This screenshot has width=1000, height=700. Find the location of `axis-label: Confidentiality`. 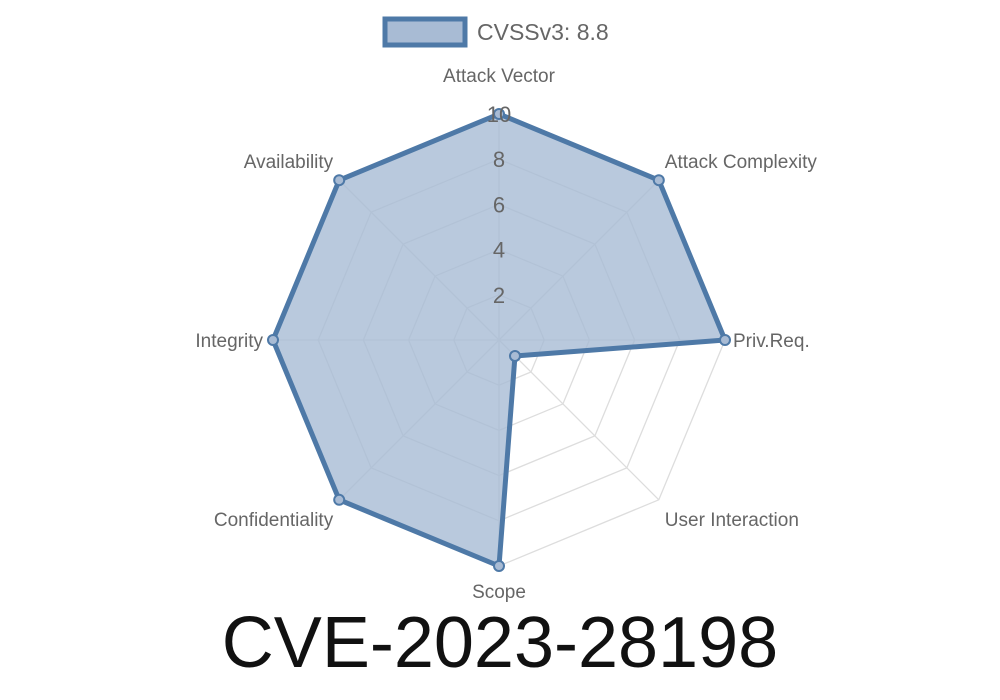

axis-label: Confidentiality is located at coordinates (274, 520).